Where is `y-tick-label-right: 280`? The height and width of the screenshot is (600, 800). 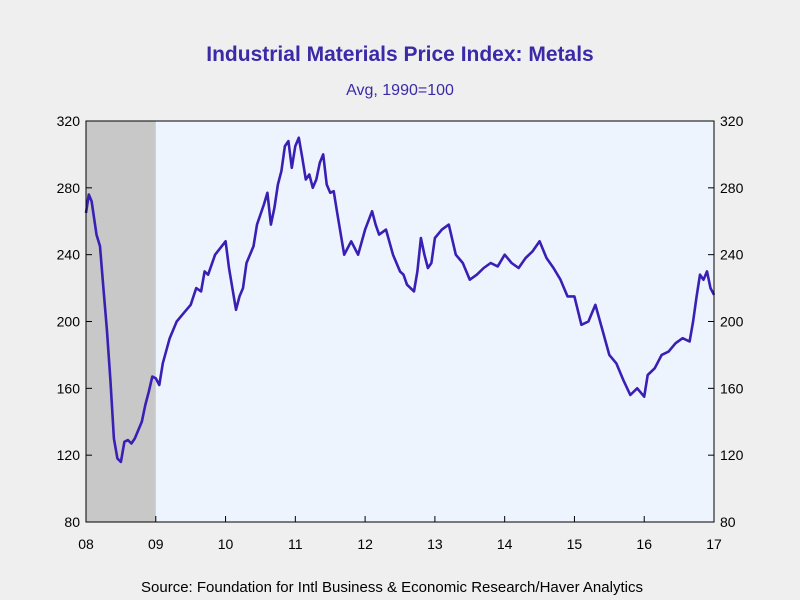
y-tick-label-right: 280 is located at coordinates (732, 188).